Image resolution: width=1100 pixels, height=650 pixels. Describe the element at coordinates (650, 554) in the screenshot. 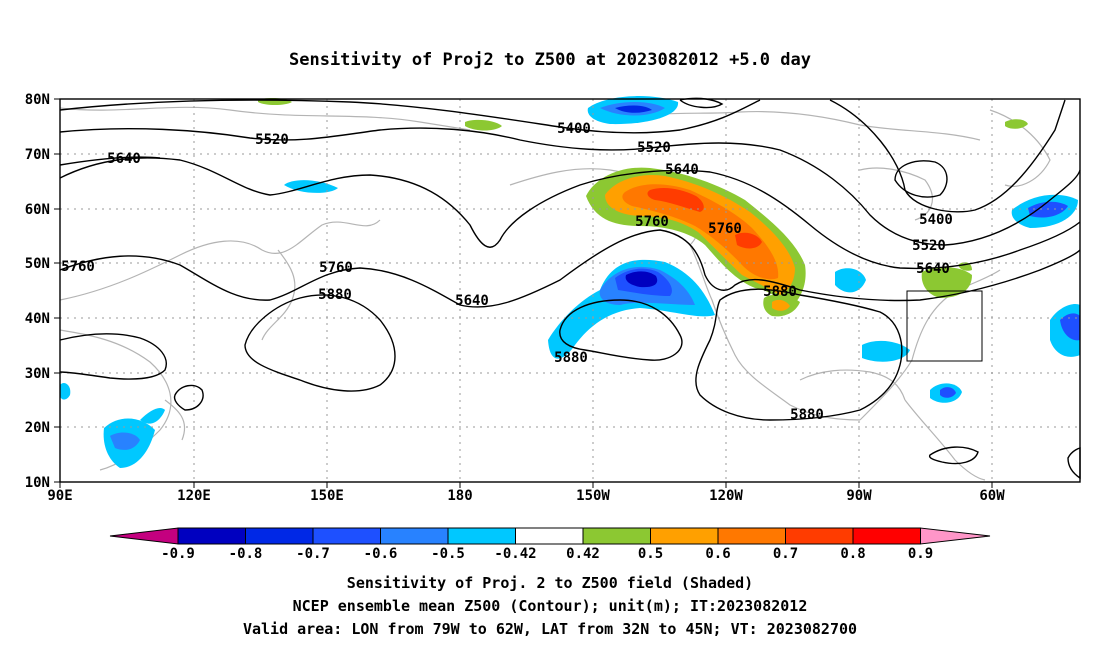

I see `colorbar-label: 0.5` at that location.